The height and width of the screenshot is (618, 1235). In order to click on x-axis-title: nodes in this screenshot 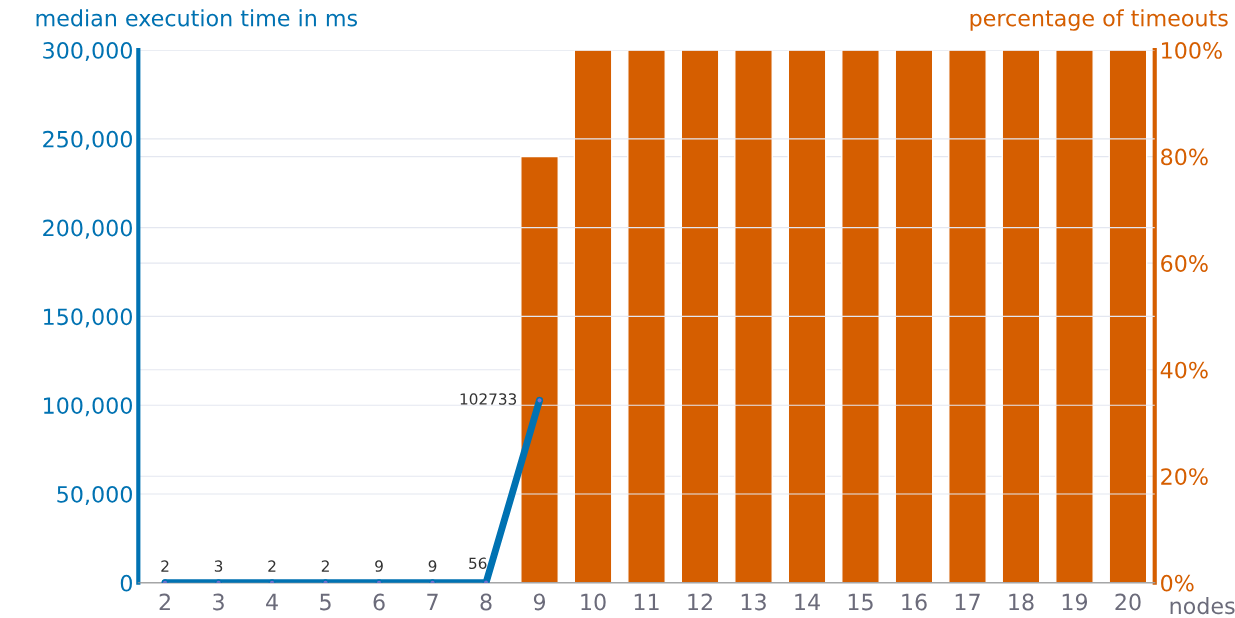, I will do `click(1202, 606)`.